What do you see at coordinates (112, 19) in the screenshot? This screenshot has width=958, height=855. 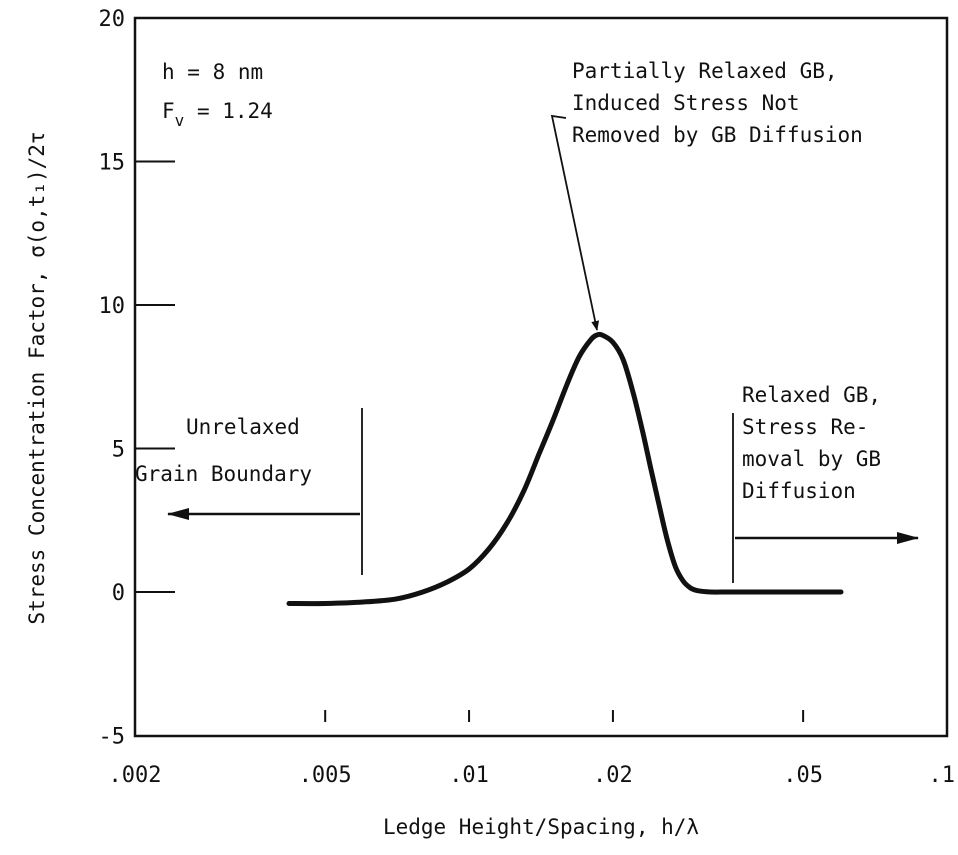 I see `y-tick-label: 20` at bounding box center [112, 19].